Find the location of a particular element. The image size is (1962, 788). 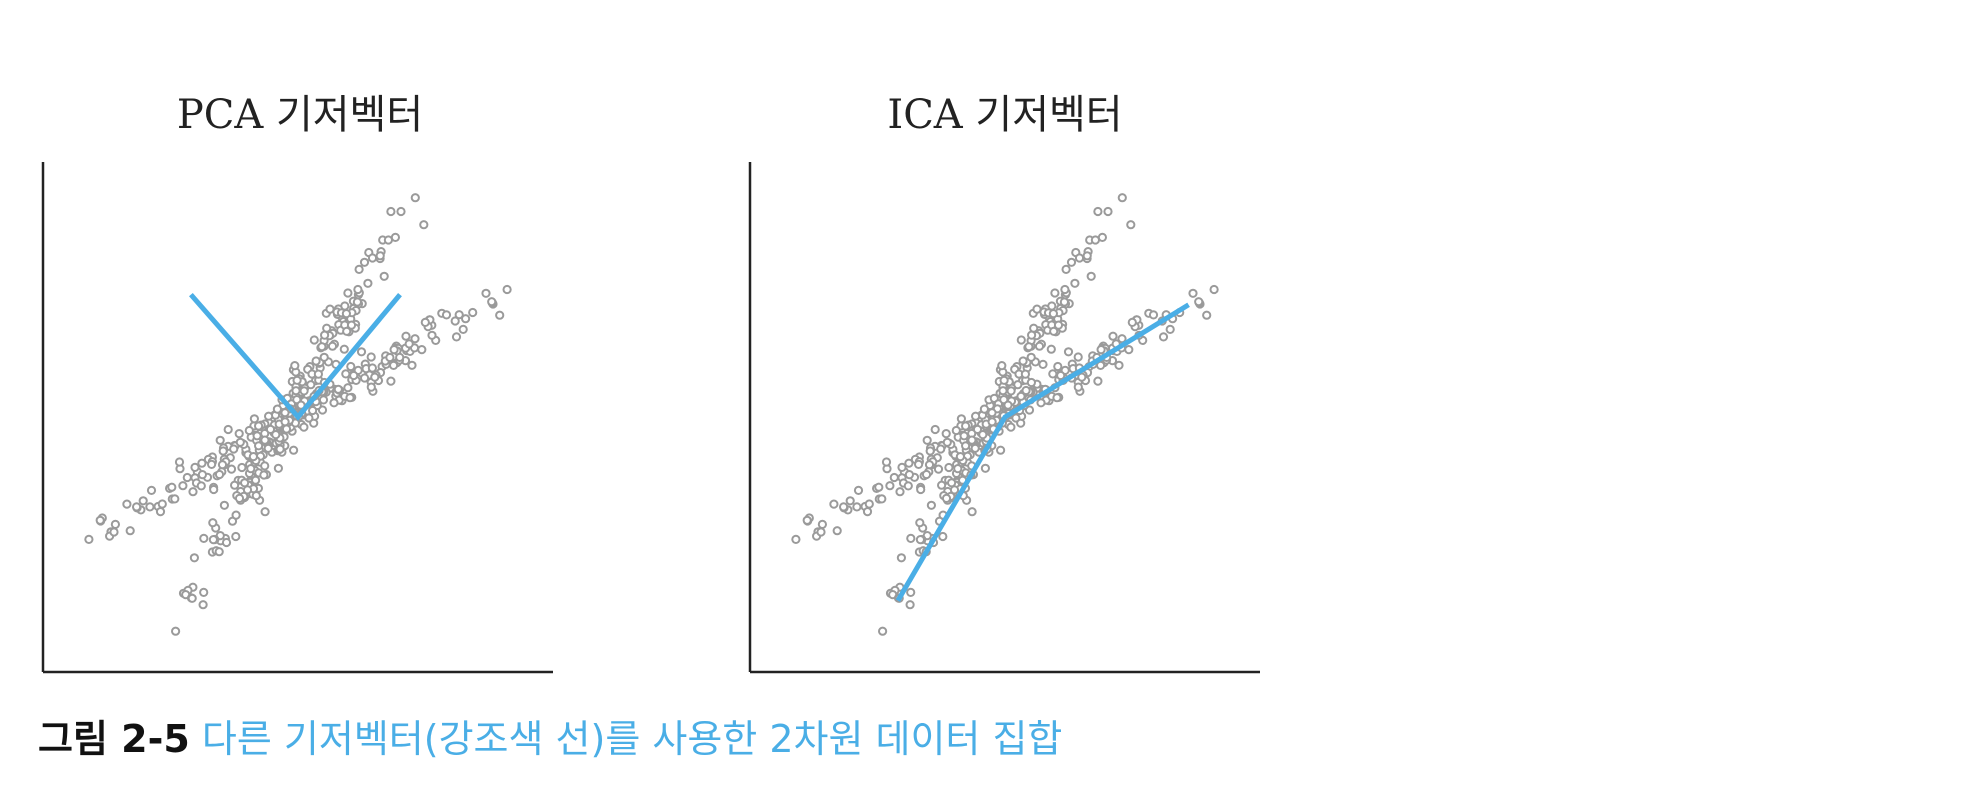

pca-title: PCA 기저벡터 is located at coordinates (300, 115).